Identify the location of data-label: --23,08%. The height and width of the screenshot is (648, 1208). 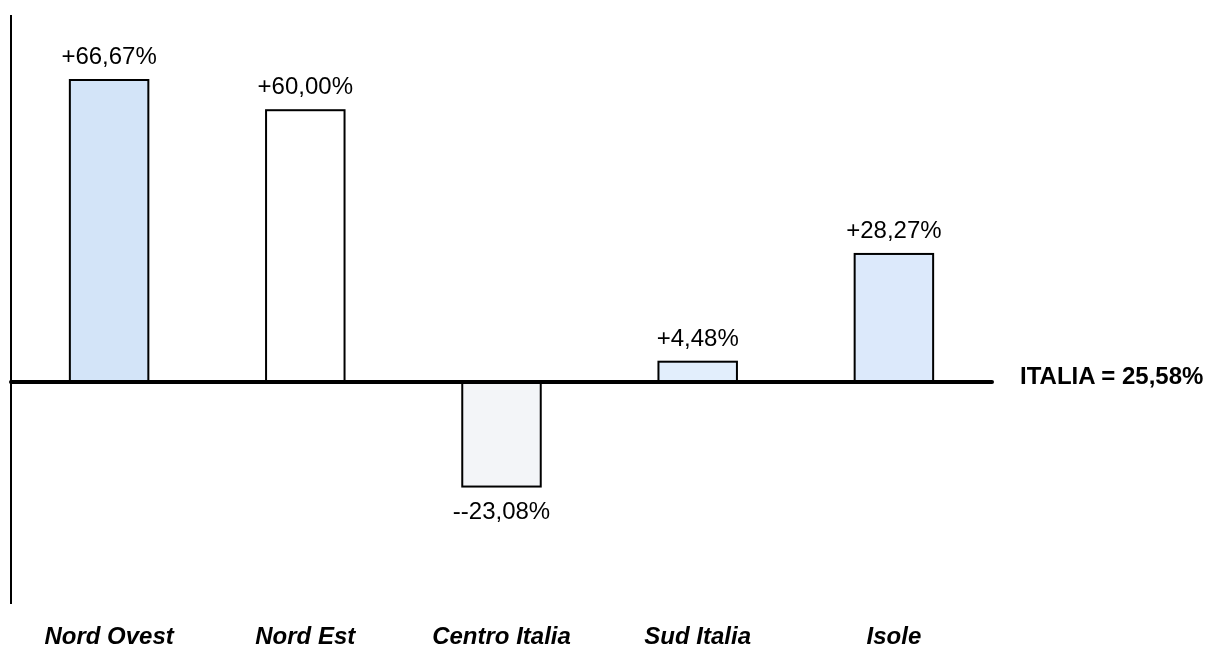
(501, 510).